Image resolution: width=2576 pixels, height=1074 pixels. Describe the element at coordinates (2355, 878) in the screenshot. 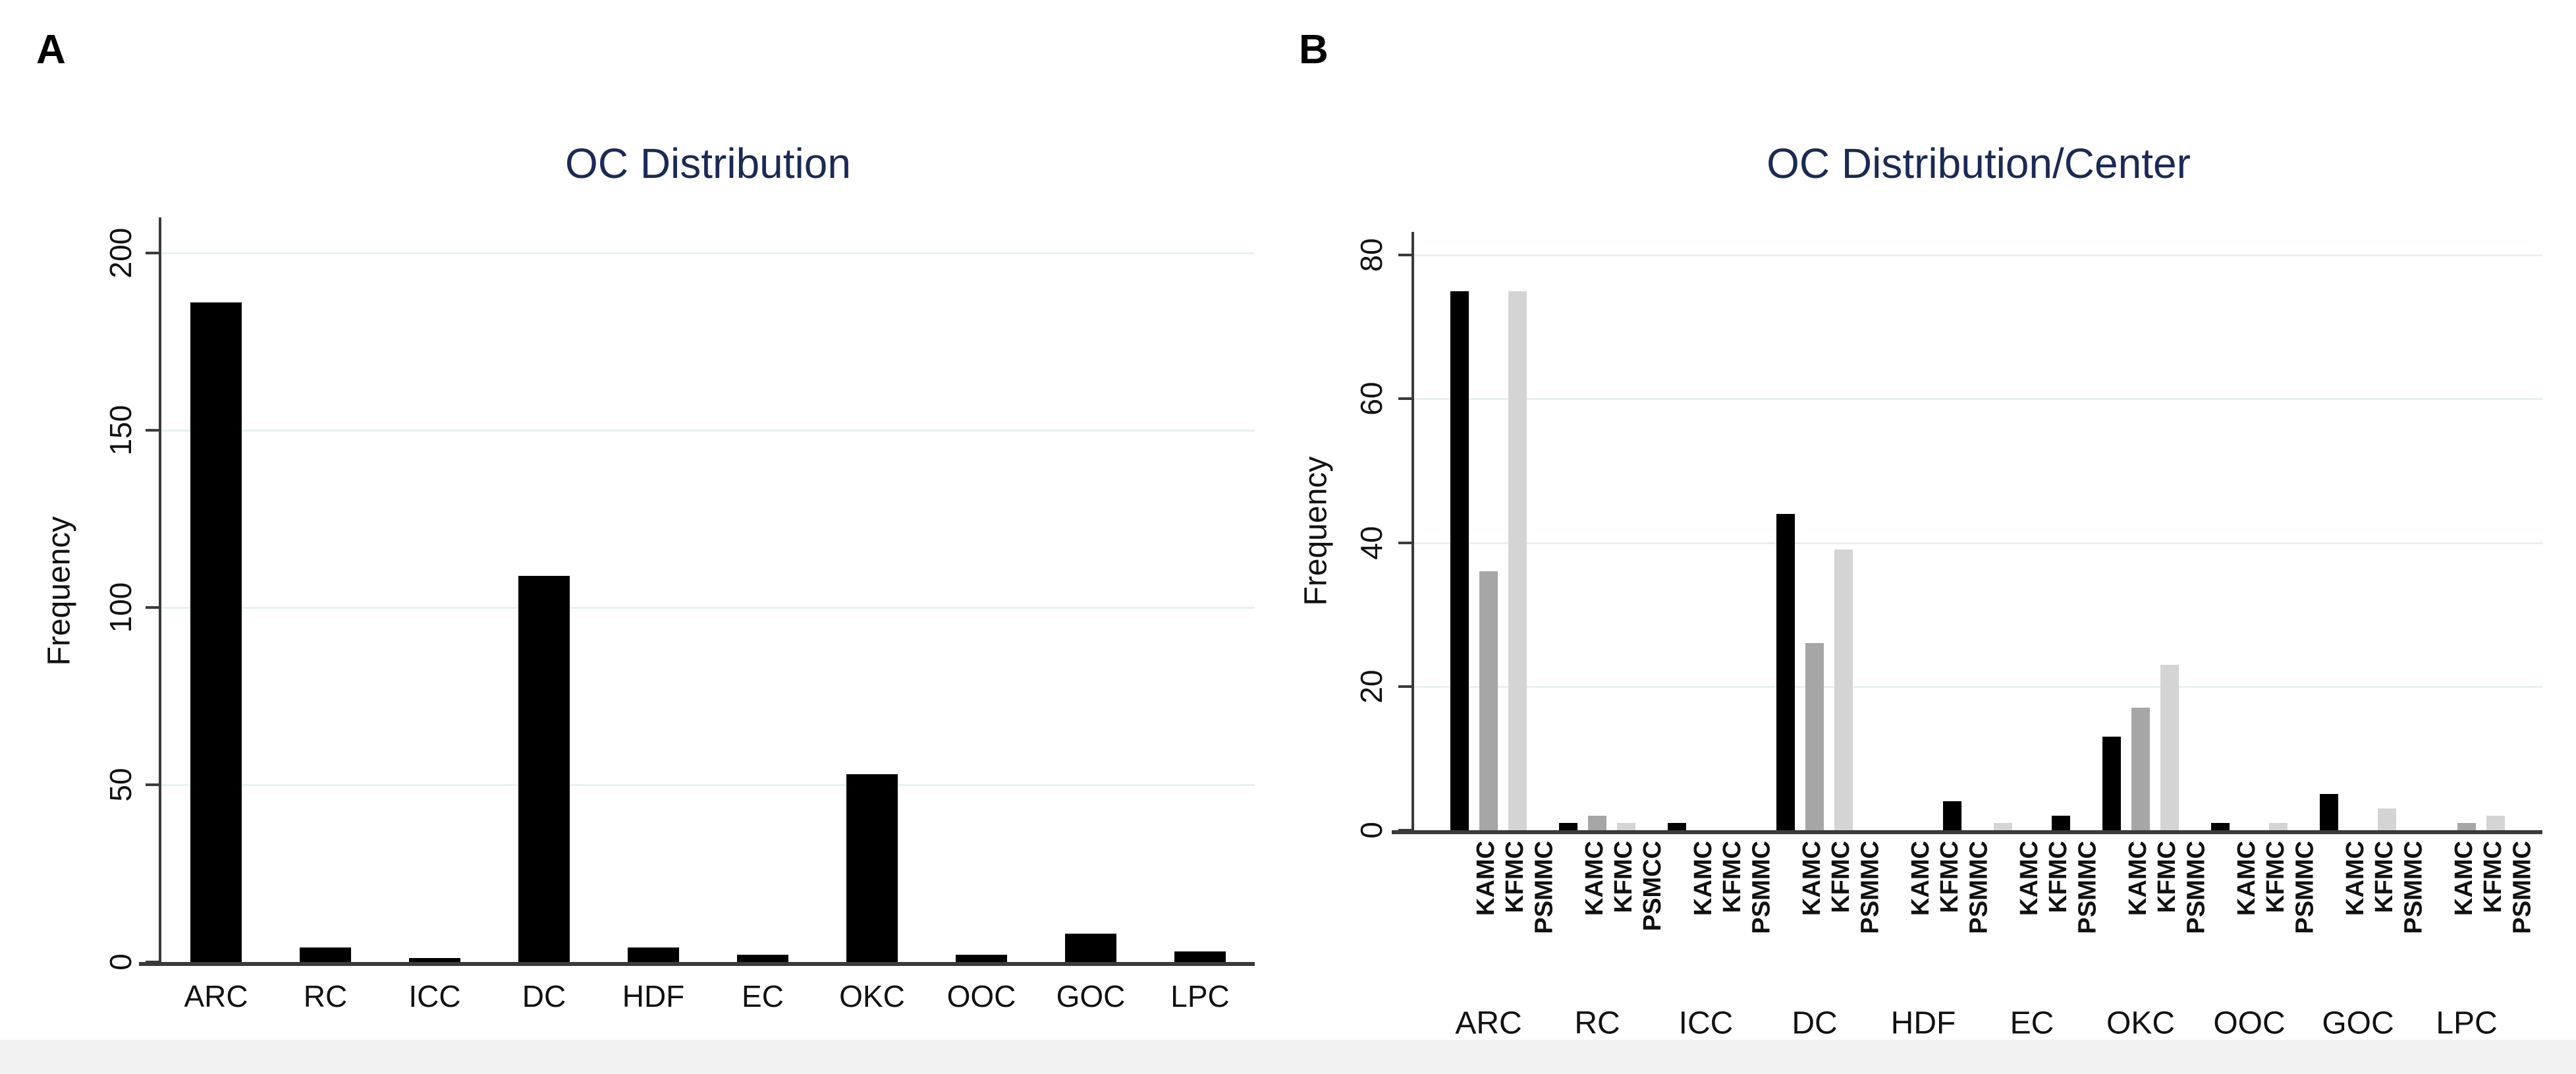

I see `x-sublabel-GOC-KAMC: KAMC` at that location.